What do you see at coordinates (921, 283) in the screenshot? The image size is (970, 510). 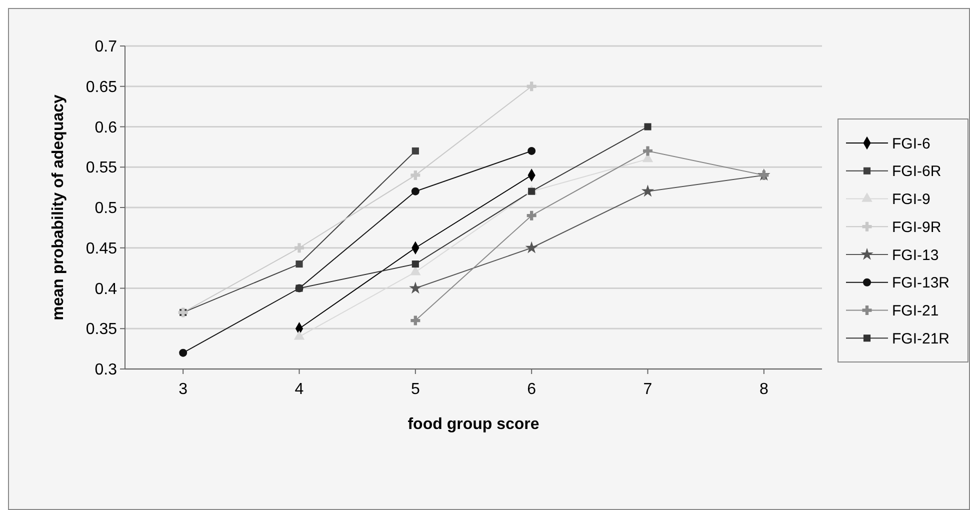 I see `legend-label: FGI-13R` at bounding box center [921, 283].